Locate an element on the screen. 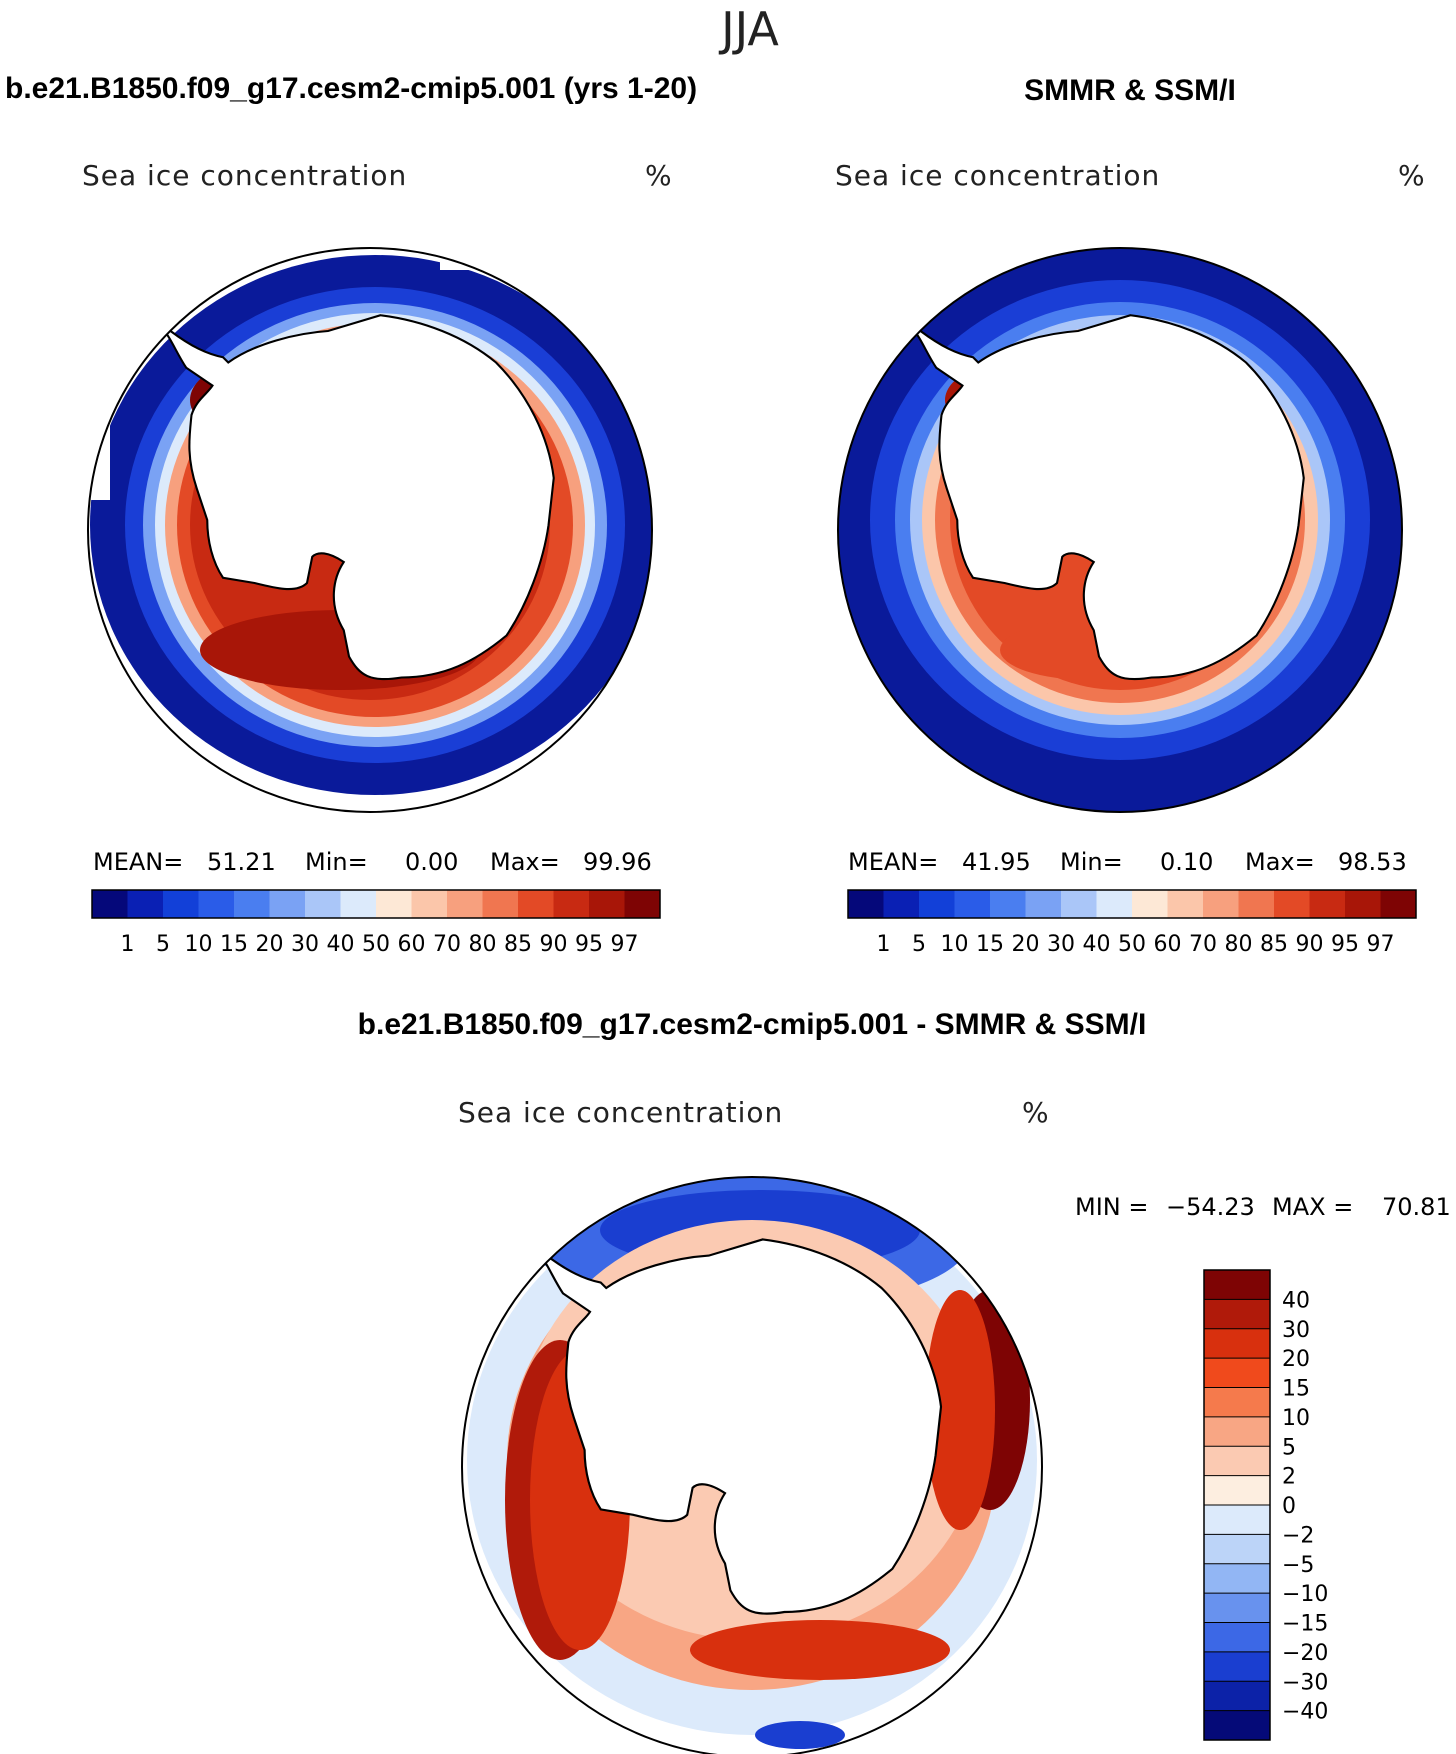 Image resolution: width=1456 pixels, height=1754 pixels. model-colorbar-tick-label: 97 is located at coordinates (625, 944).